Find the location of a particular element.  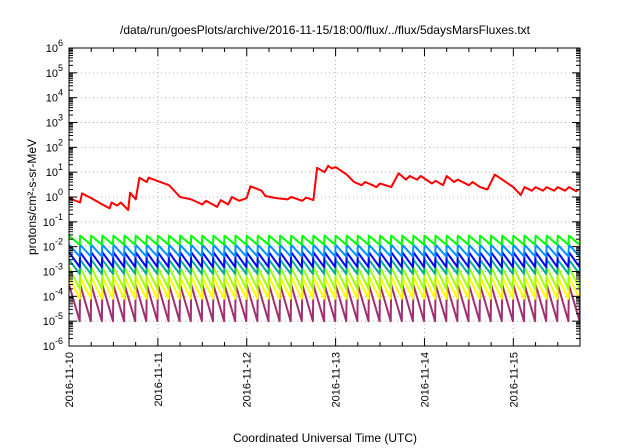

y-tick-label: 10¹ is located at coordinates (54, 170).